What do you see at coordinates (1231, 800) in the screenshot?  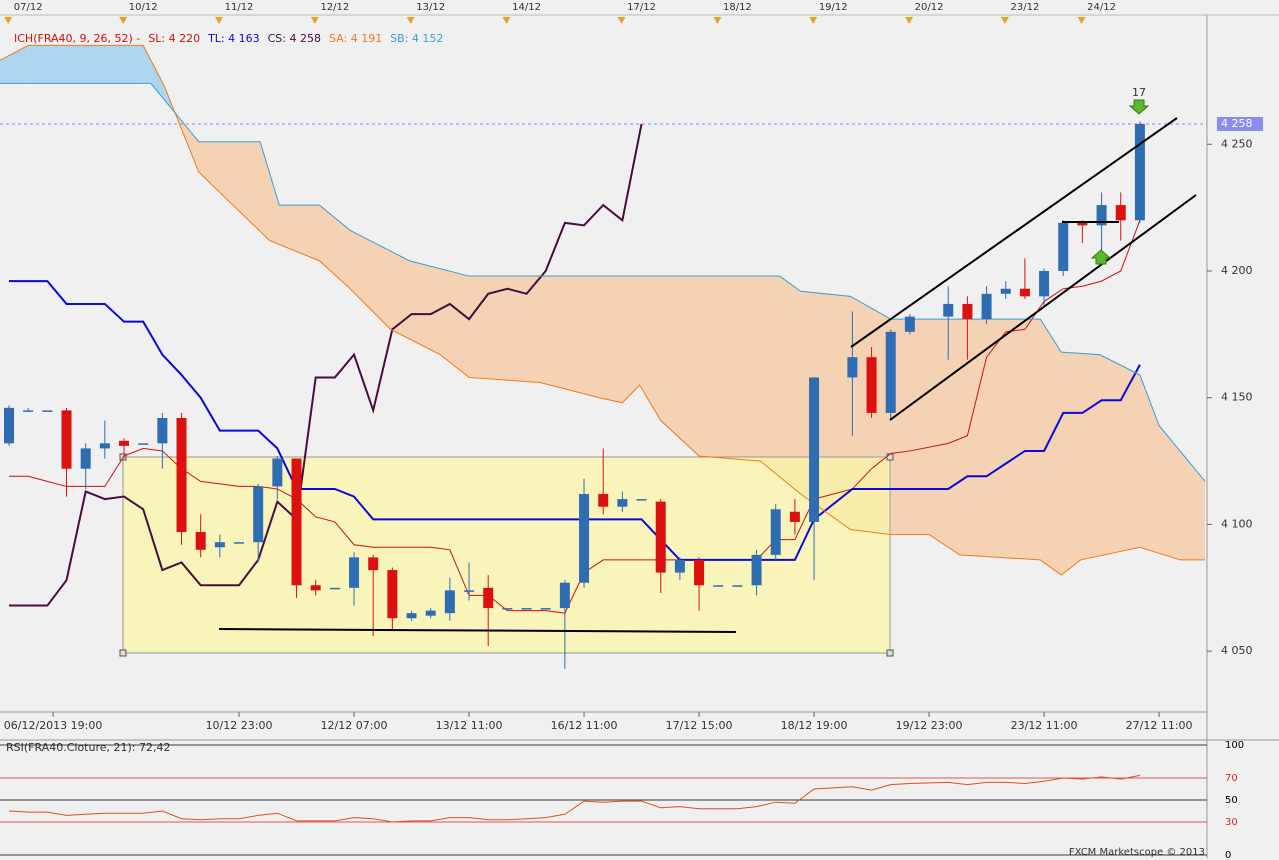 I see `rsi-tick-label: 50` at bounding box center [1231, 800].